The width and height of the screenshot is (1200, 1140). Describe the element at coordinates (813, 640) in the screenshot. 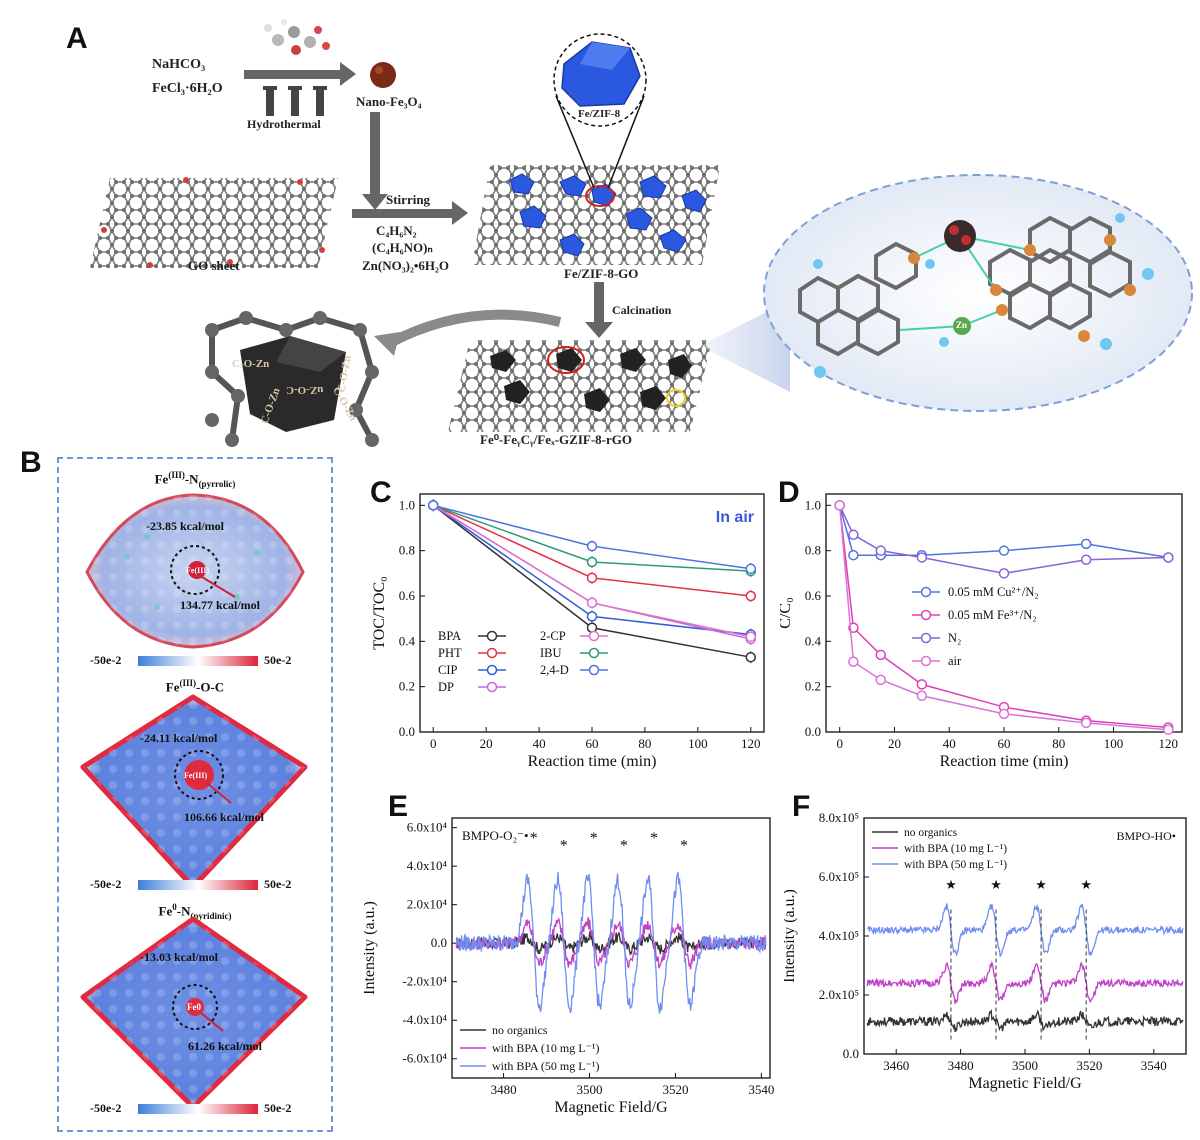

I see `y-tick-label: 0.4` at that location.